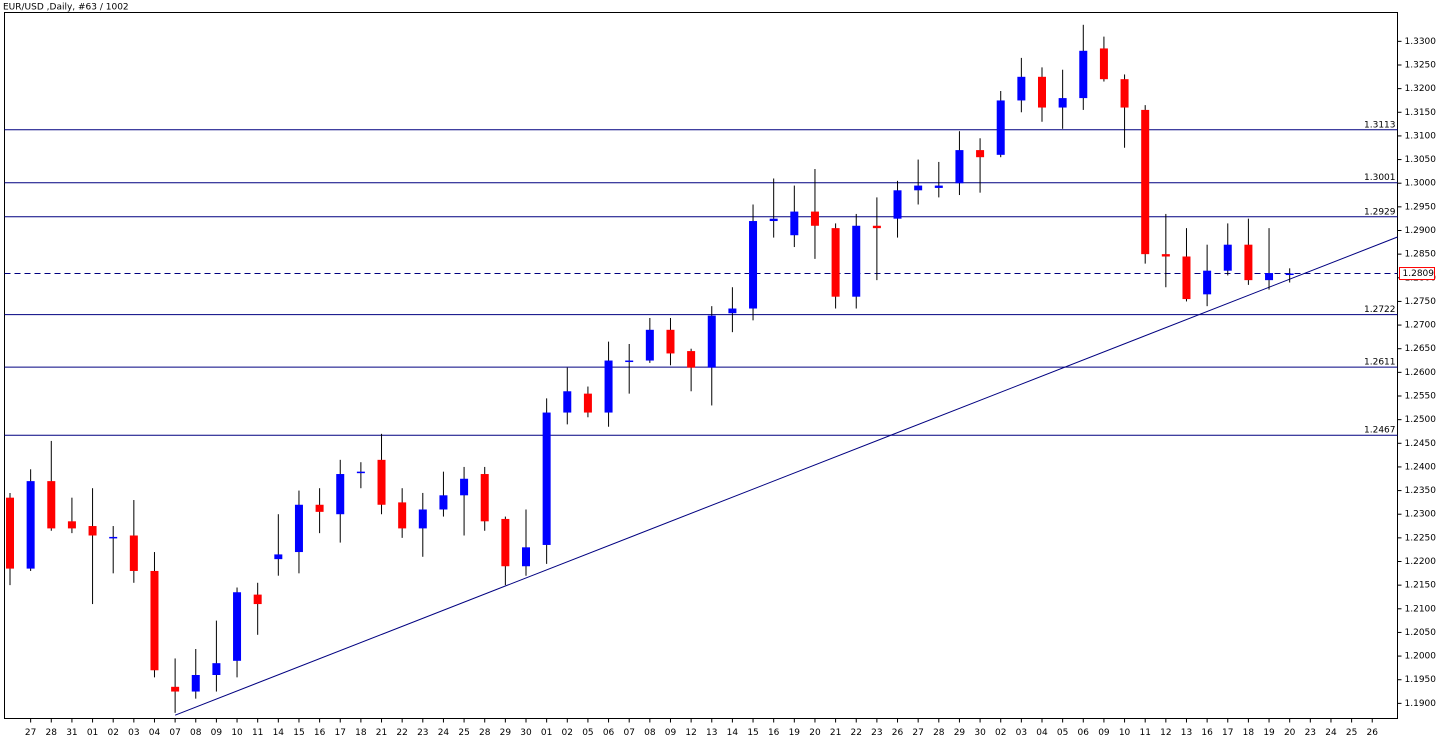 Image resolution: width=1440 pixels, height=745 pixels. I want to click on x-tick-label: 22, so click(401, 733).